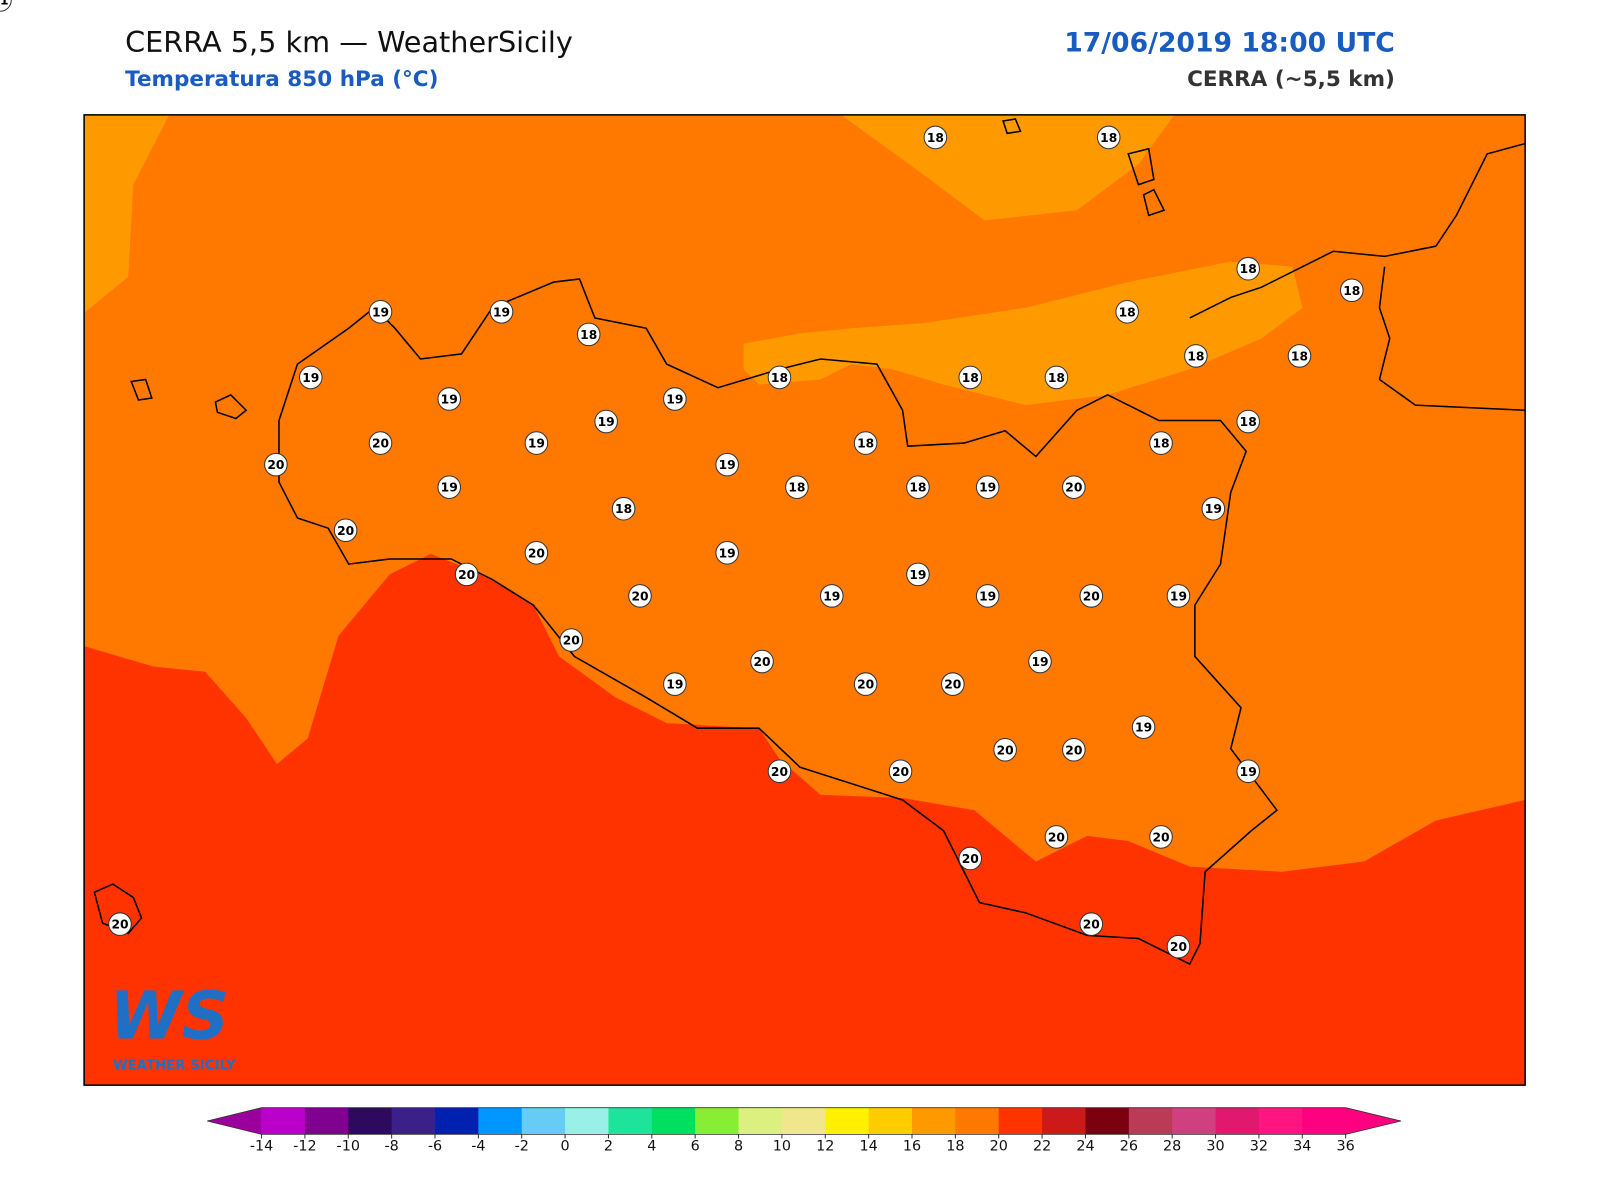 Image resolution: width=1600 pixels, height=1200 pixels. Describe the element at coordinates (261, 1147) in the screenshot. I see `colorbar-tick-label: -14` at that location.